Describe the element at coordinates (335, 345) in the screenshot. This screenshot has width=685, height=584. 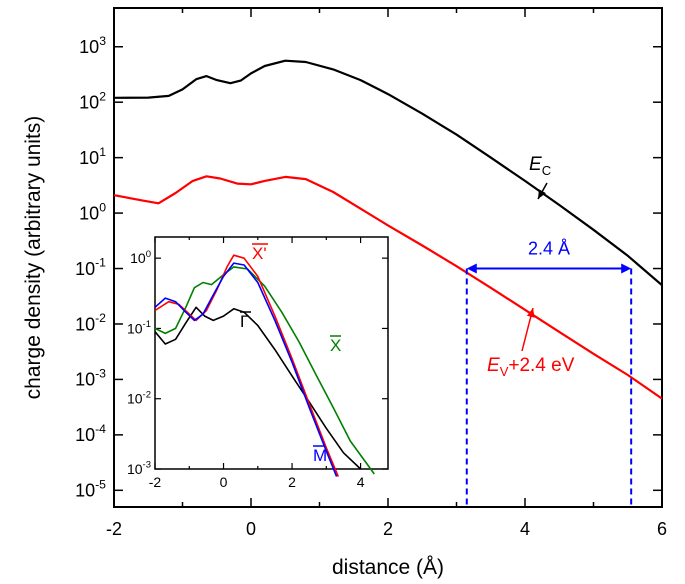
I see `inset-label-x: X` at that location.